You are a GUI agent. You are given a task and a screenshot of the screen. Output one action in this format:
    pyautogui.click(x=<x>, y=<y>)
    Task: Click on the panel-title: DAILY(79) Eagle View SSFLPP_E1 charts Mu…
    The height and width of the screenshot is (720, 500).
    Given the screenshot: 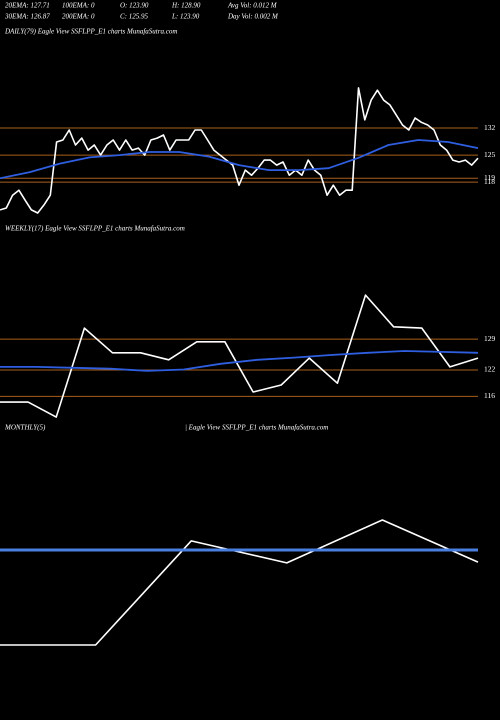 What is the action you would take?
    pyautogui.click(x=90, y=32)
    